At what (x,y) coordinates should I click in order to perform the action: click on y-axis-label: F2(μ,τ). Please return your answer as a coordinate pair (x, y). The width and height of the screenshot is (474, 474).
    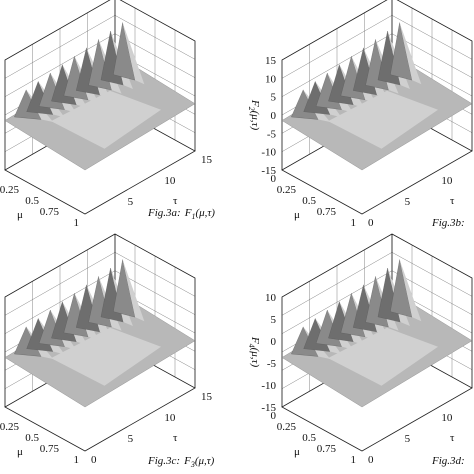
    Looking at the image, I should click on (254, 115).